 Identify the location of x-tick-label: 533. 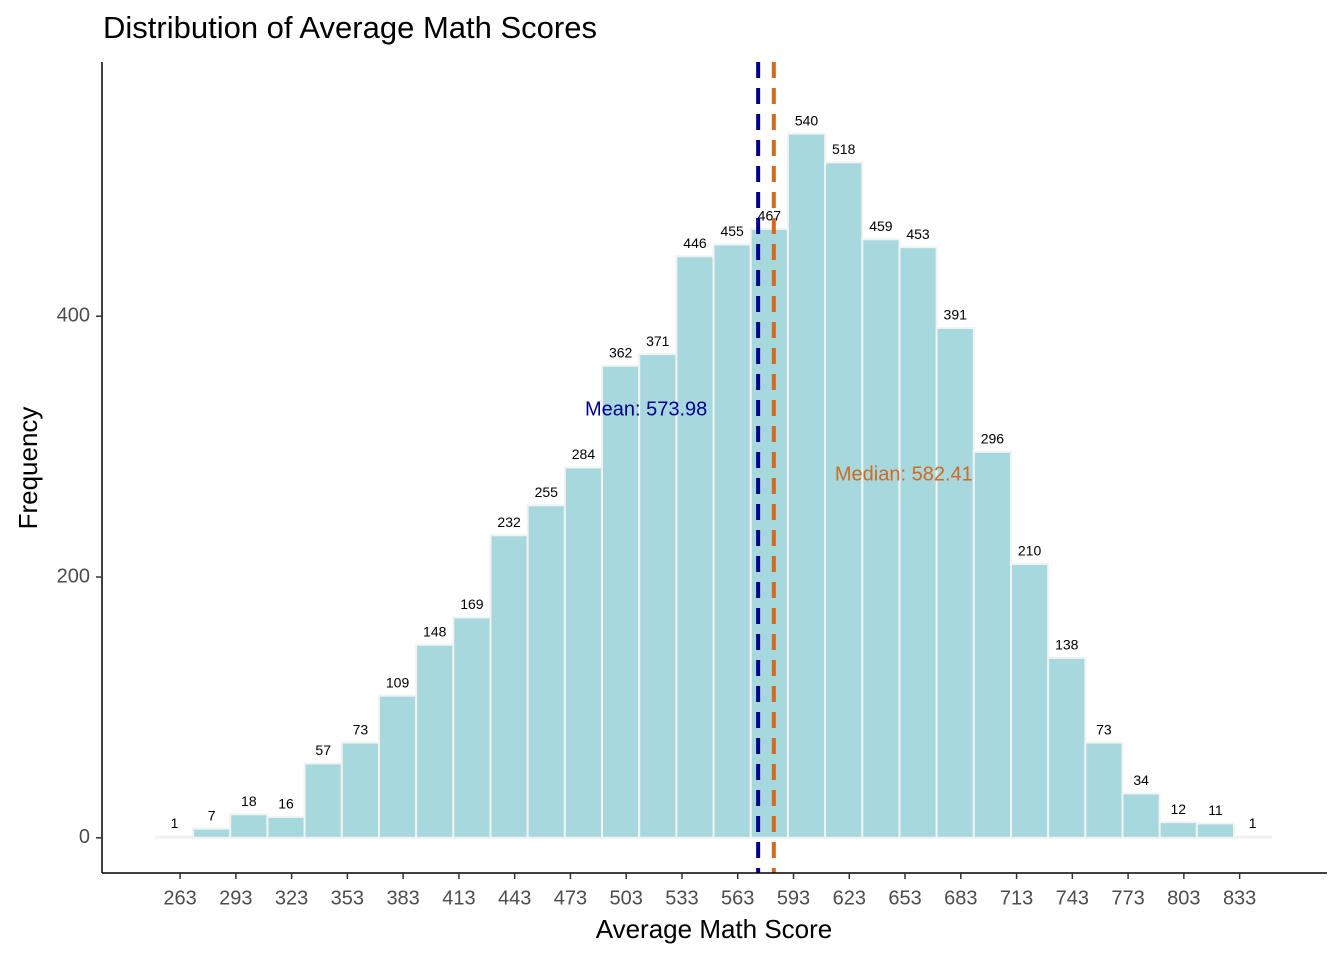
(681, 898).